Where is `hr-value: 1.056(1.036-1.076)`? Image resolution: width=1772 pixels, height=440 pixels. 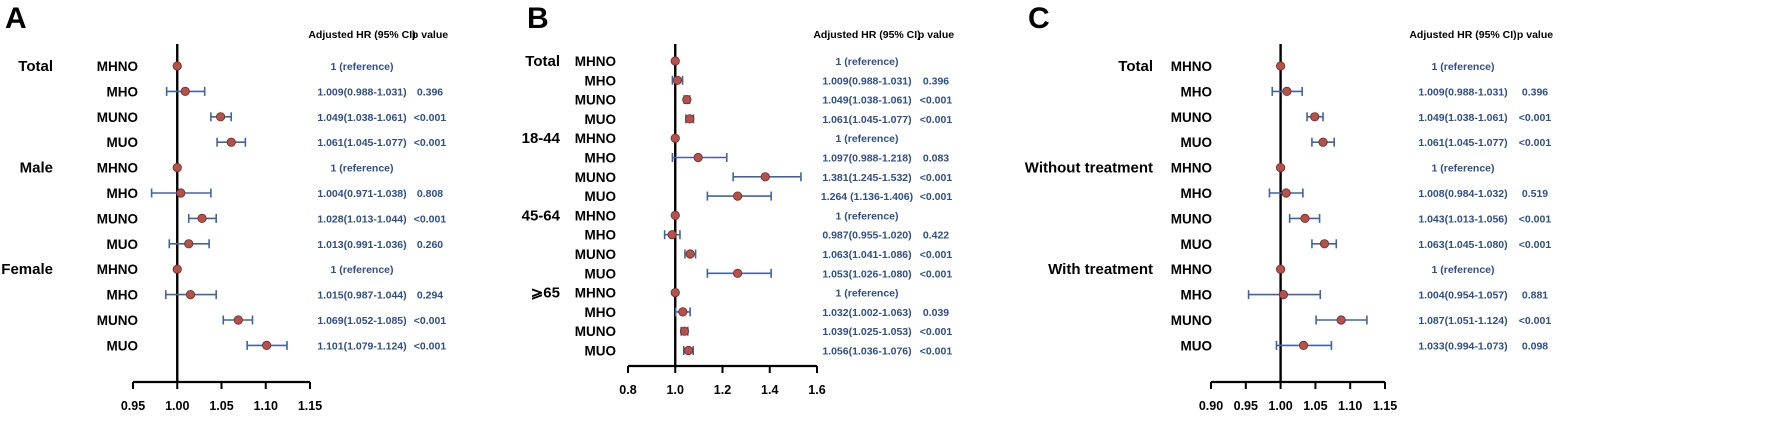 hr-value: 1.056(1.036-1.076) is located at coordinates (866, 352).